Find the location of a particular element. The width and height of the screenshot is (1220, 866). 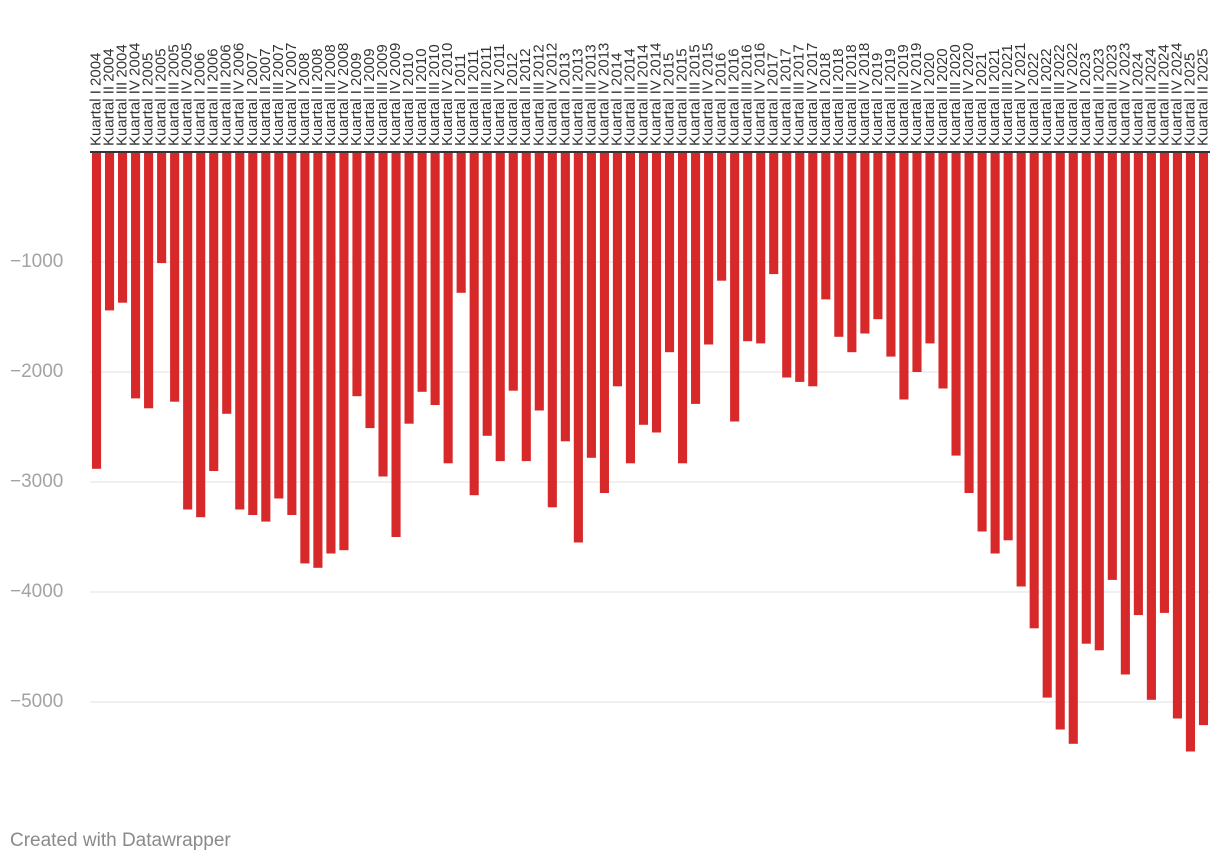

x-tick-label: Kuartal I 2008 is located at coordinates (304, 99).